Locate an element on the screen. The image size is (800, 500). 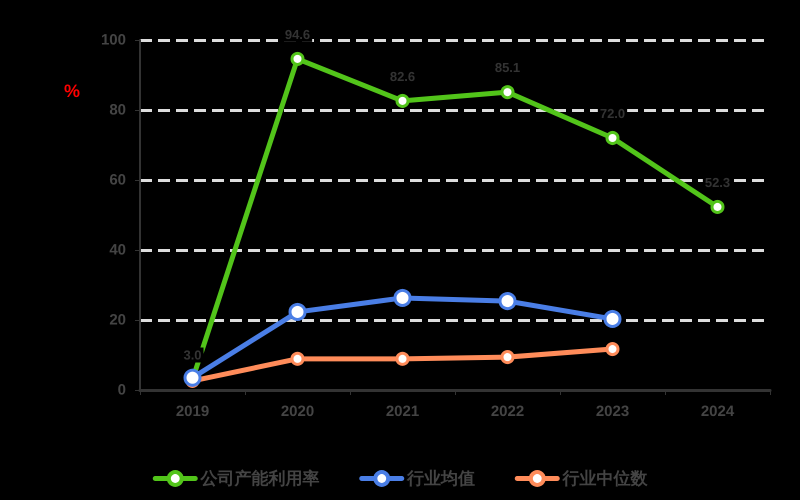
y-tick-label: 0 is located at coordinates (122, 390).